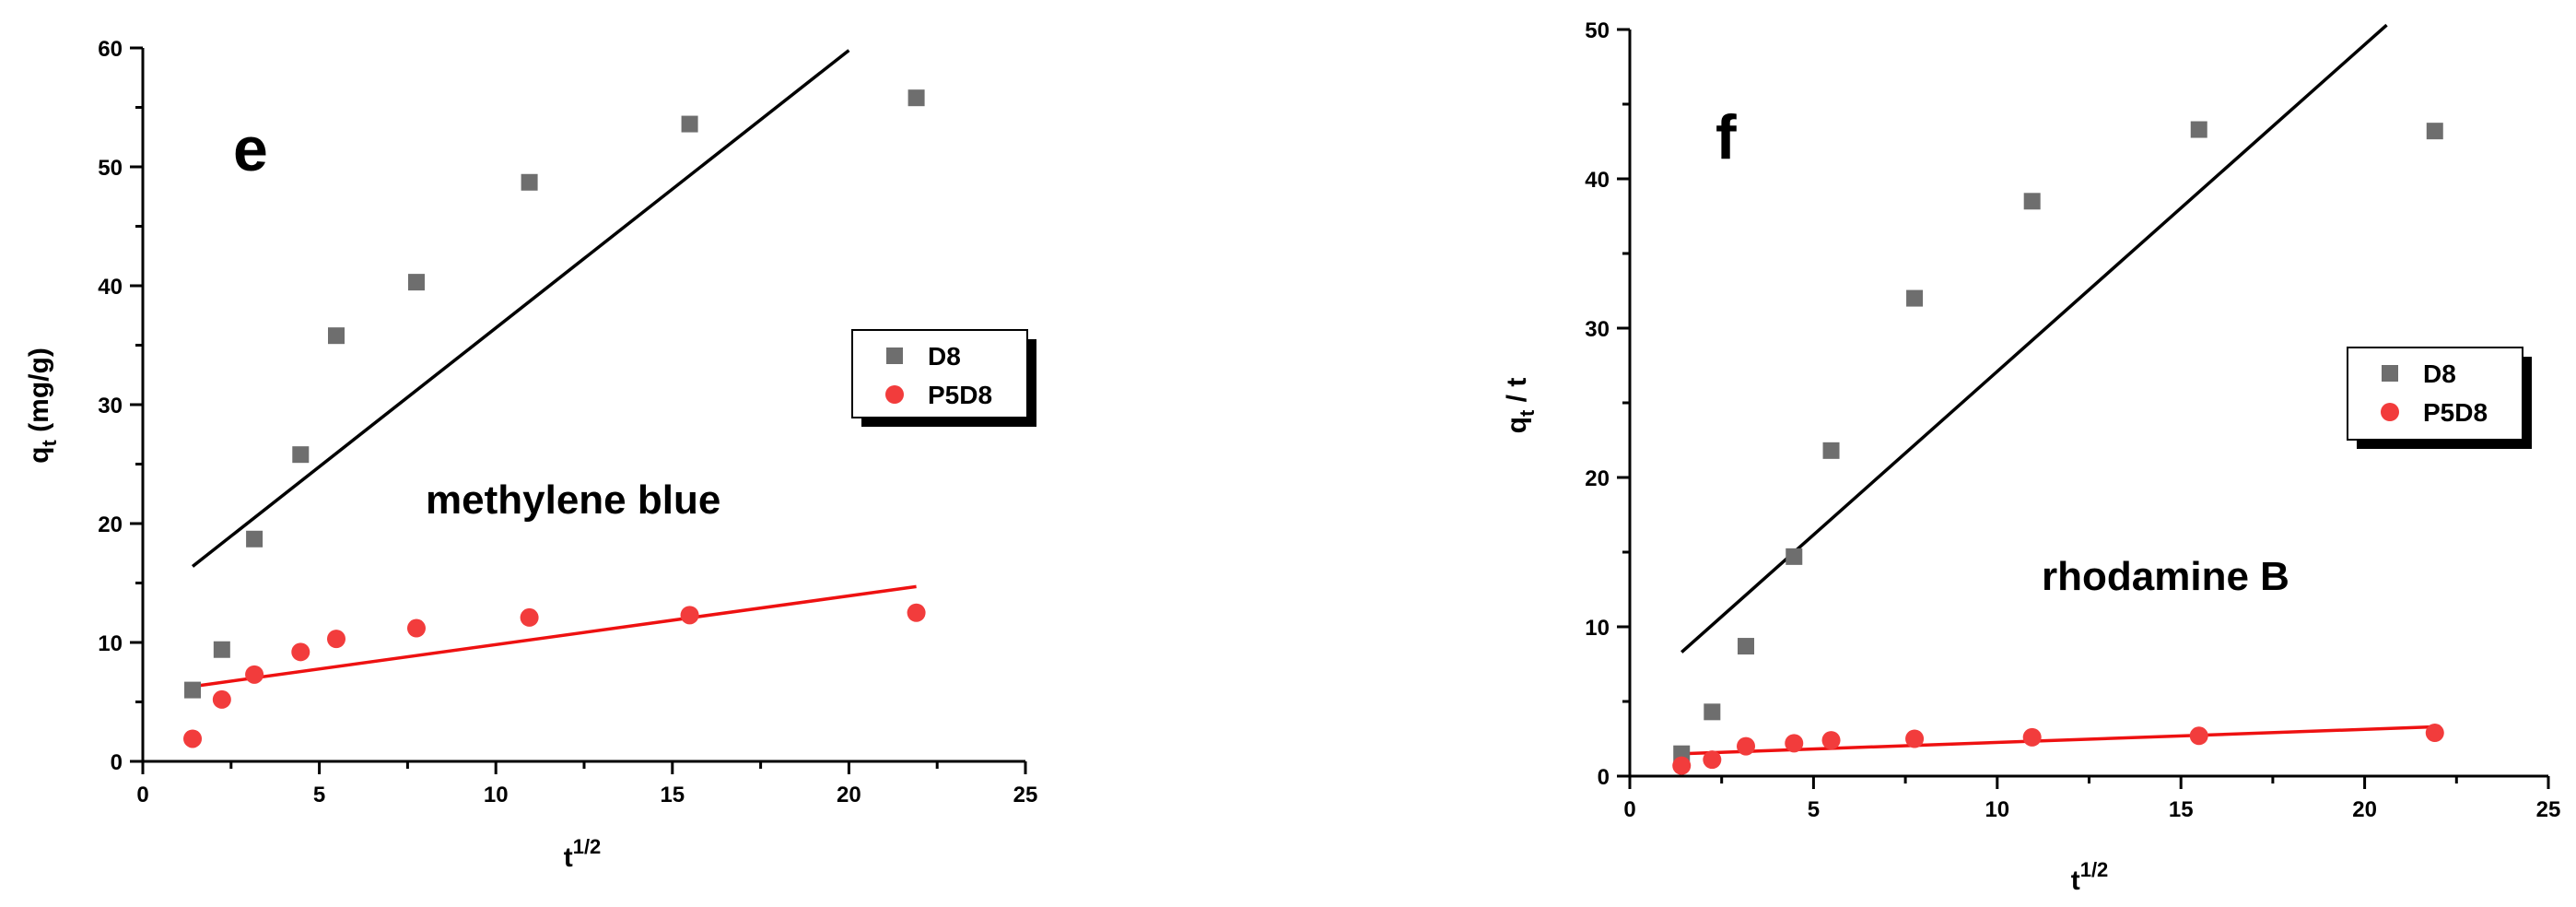 Image resolution: width=2576 pixels, height=907 pixels. I want to click on y-axis-title: qt / t, so click(1520, 406).